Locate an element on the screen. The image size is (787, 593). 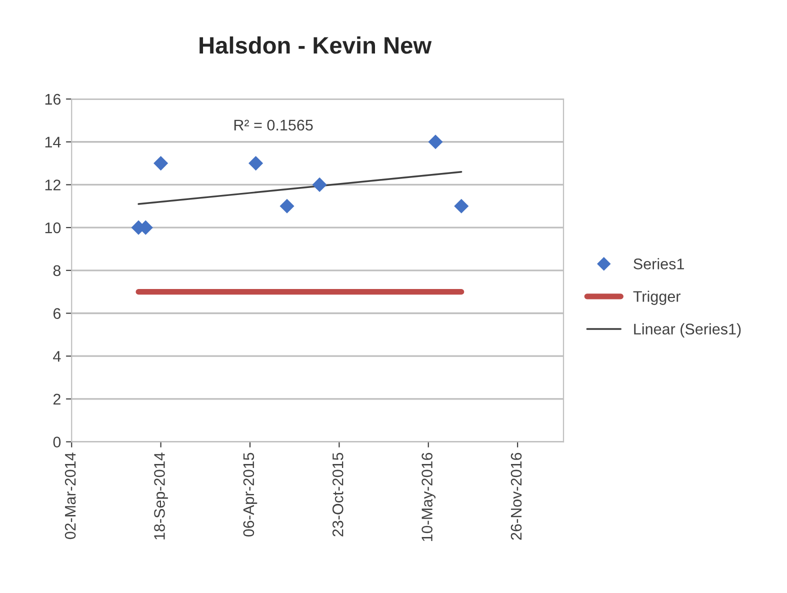
x-tick-label: 23-Oct-2015 is located at coordinates (338, 494).